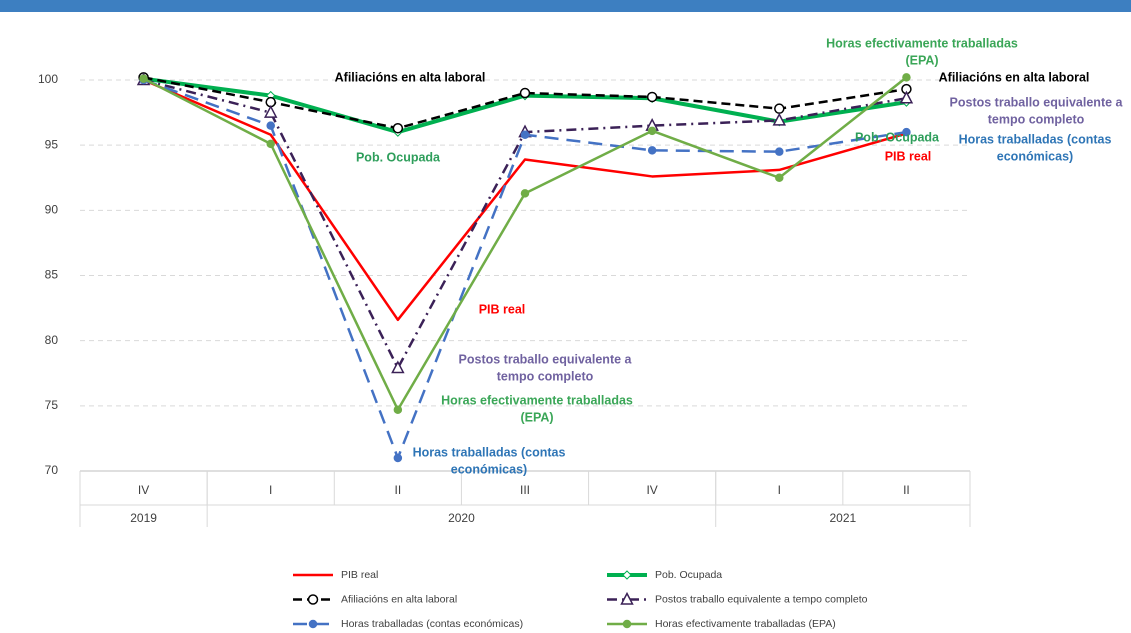 Image resolution: width=1131 pixels, height=633 pixels. What do you see at coordinates (52, 144) in the screenshot?
I see `y-tick-label: 95` at bounding box center [52, 144].